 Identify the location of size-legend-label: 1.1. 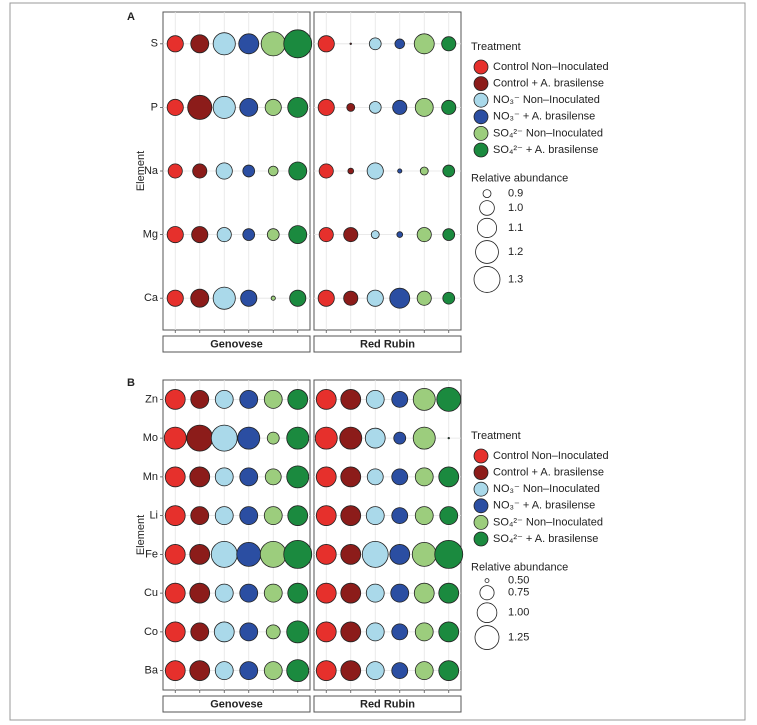
(515, 228).